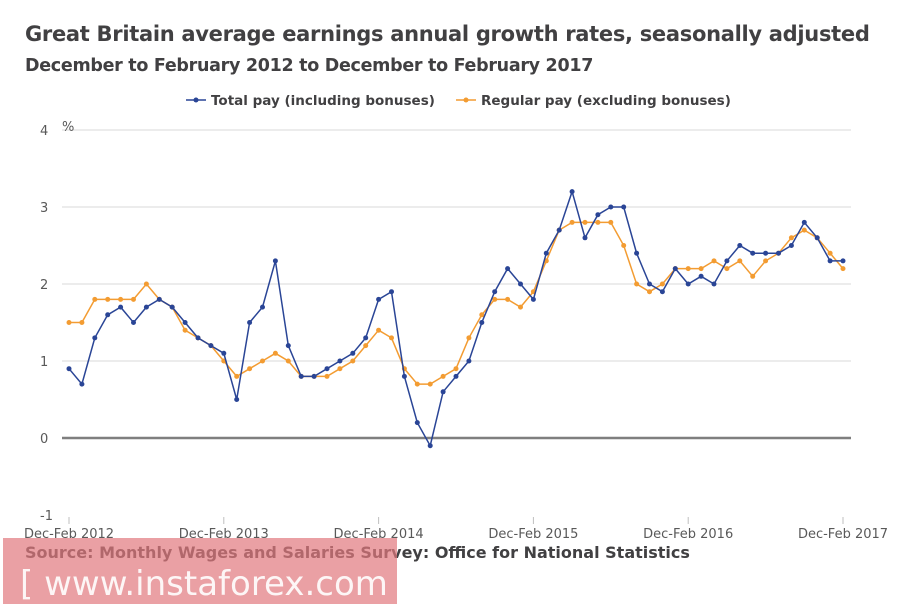  What do you see at coordinates (843, 534) in the screenshot?
I see `x-tick-label: Dec-Feb 2017` at bounding box center [843, 534].